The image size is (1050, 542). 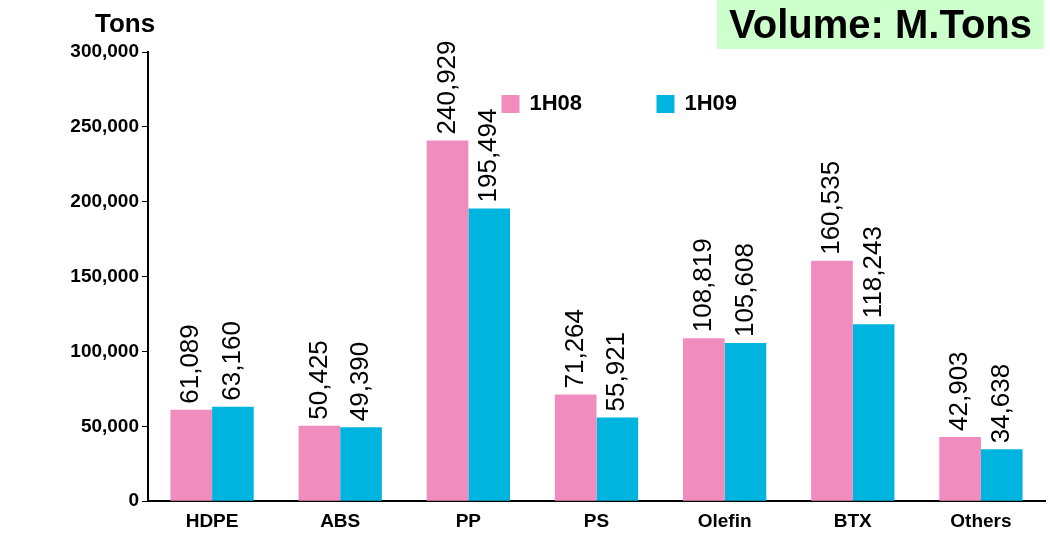 What do you see at coordinates (981, 520) in the screenshot?
I see `x-tick-label: Others` at bounding box center [981, 520].